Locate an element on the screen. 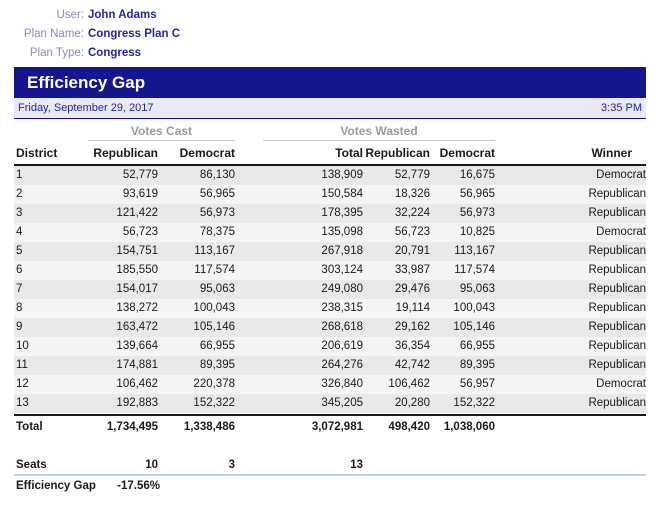  cell-dem-wasted: 95,063 is located at coordinates (477, 289).